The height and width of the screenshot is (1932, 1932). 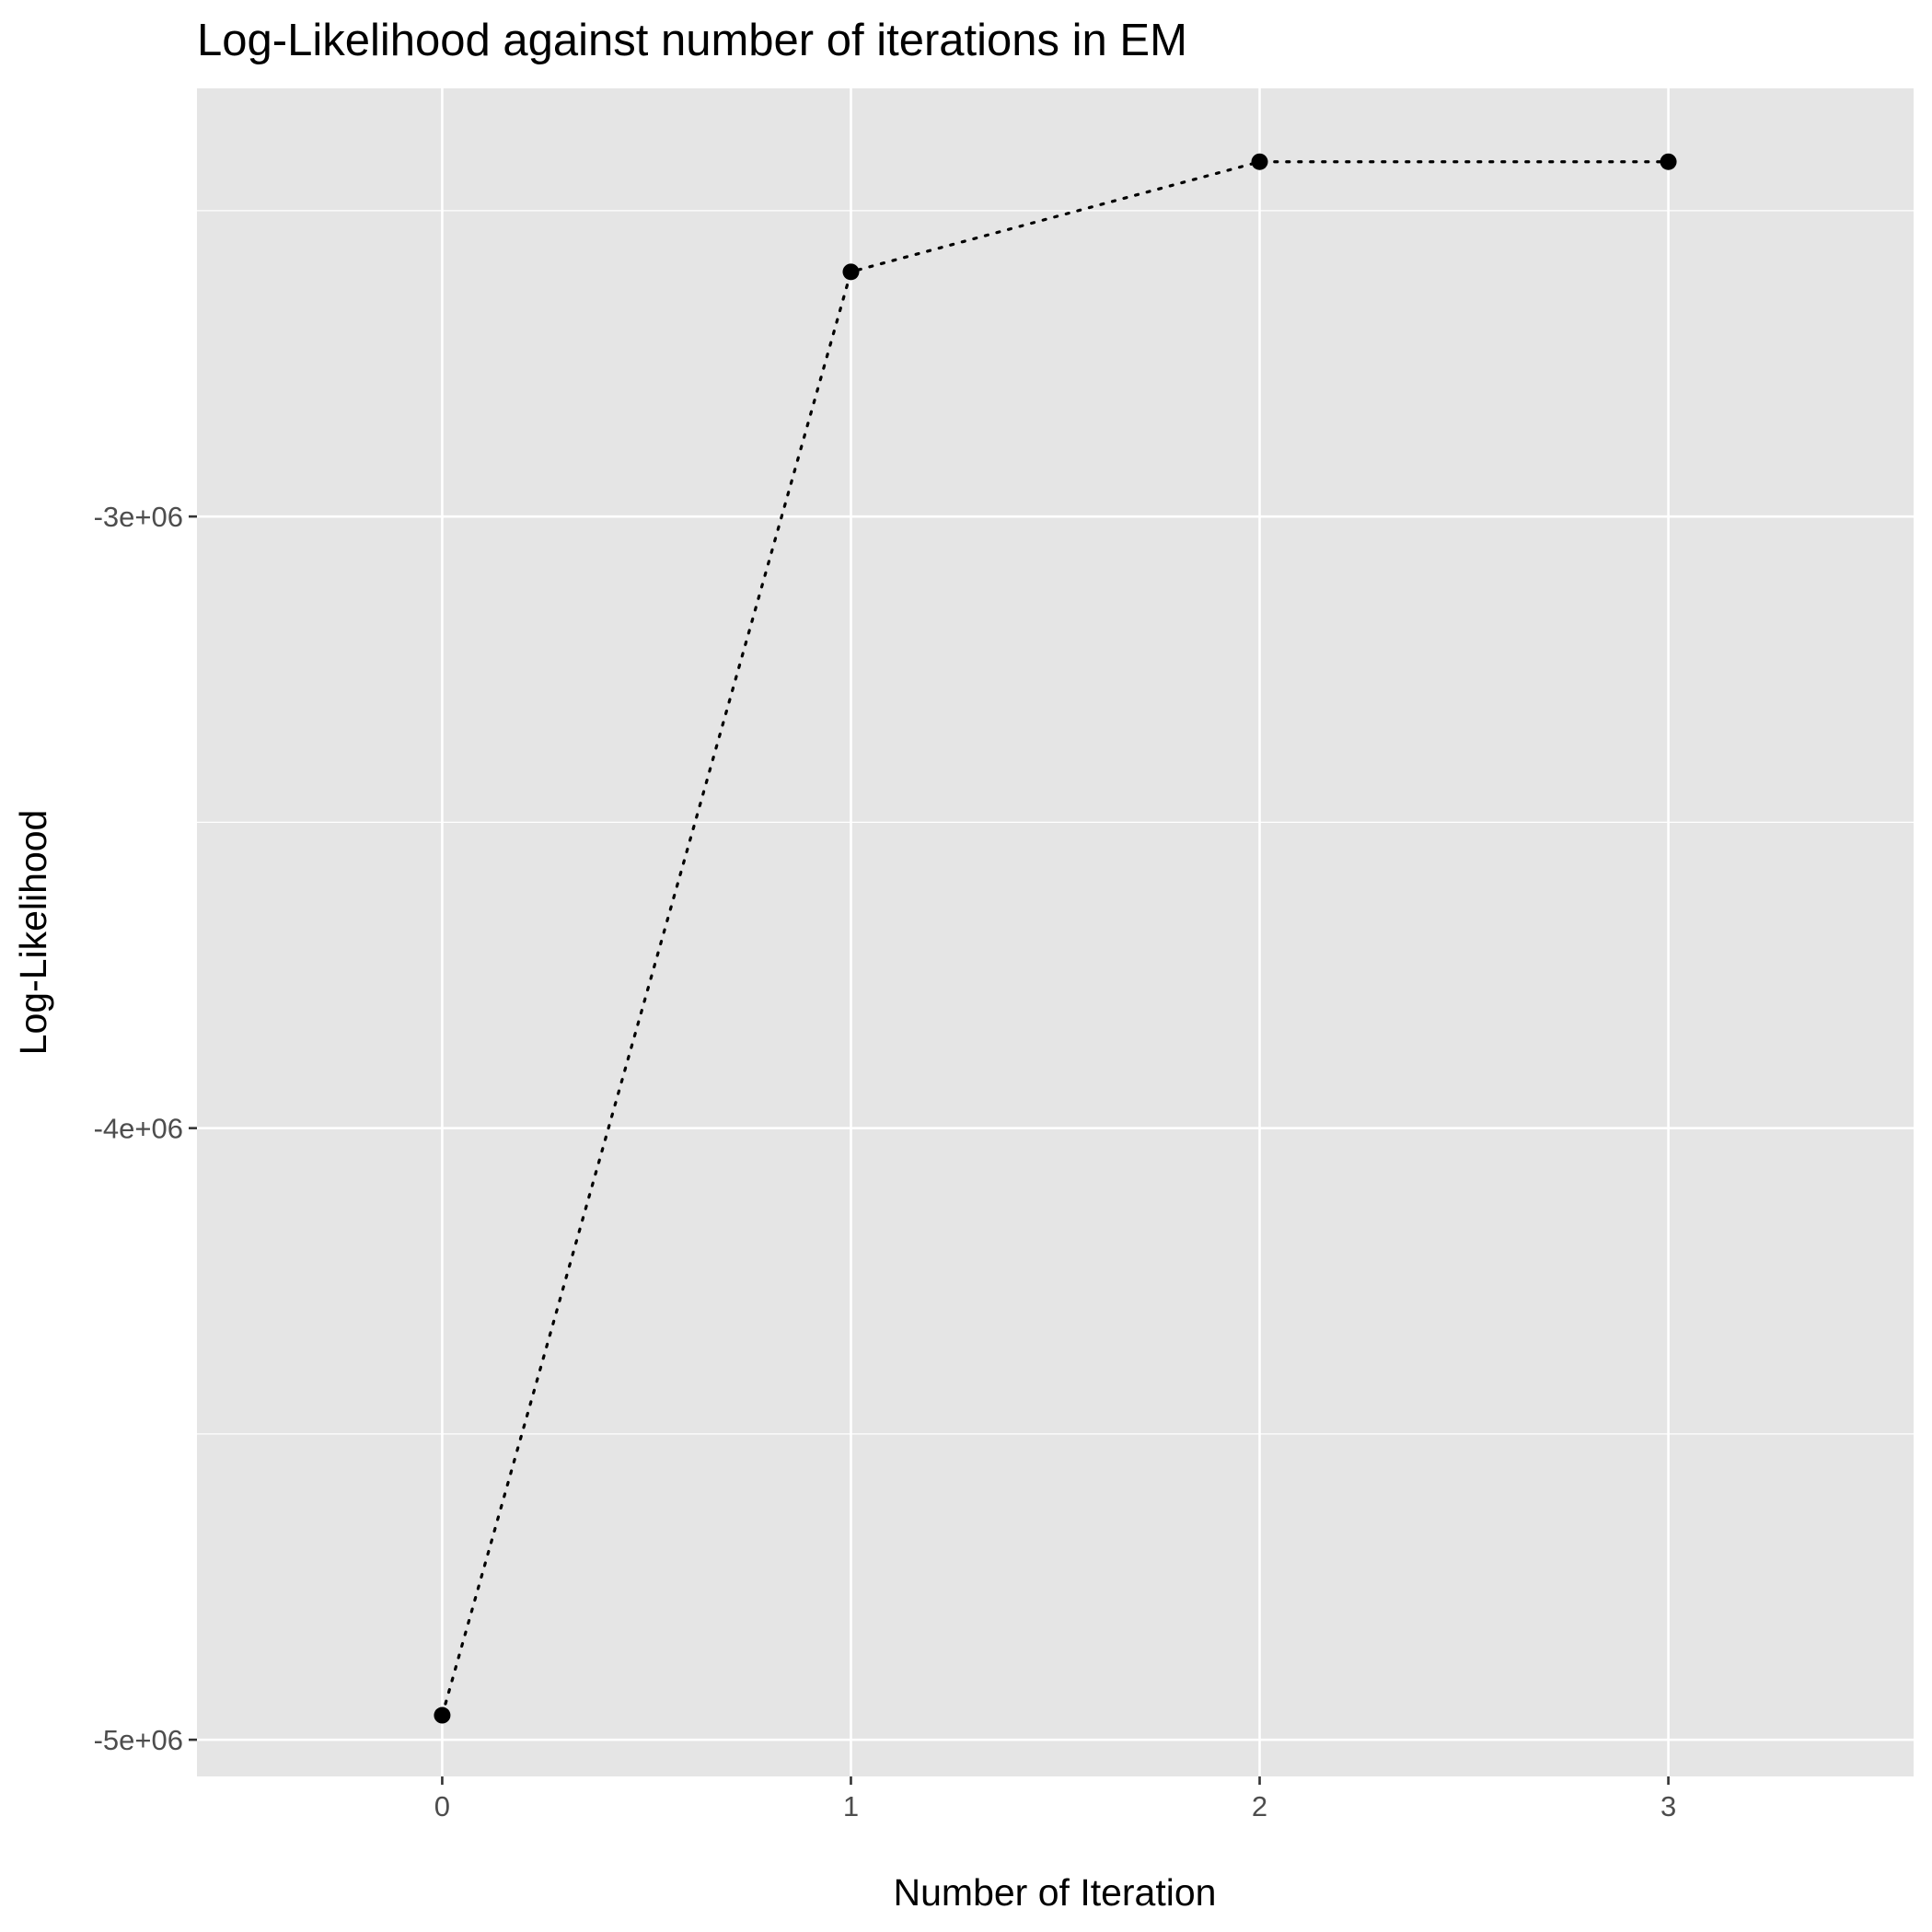 I want to click on x-tick-label: 3, so click(x=1668, y=1806).